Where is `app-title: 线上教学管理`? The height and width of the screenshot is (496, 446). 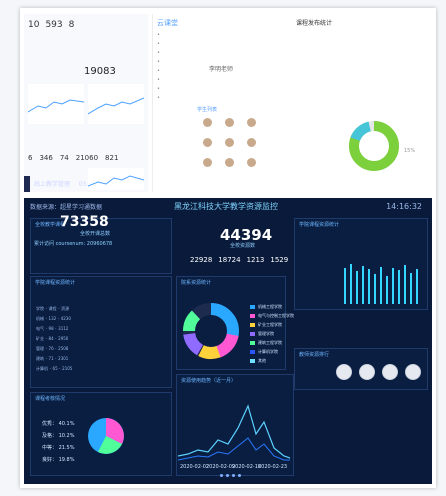 app-title: 线上教学管理 is located at coordinates (52, 184).